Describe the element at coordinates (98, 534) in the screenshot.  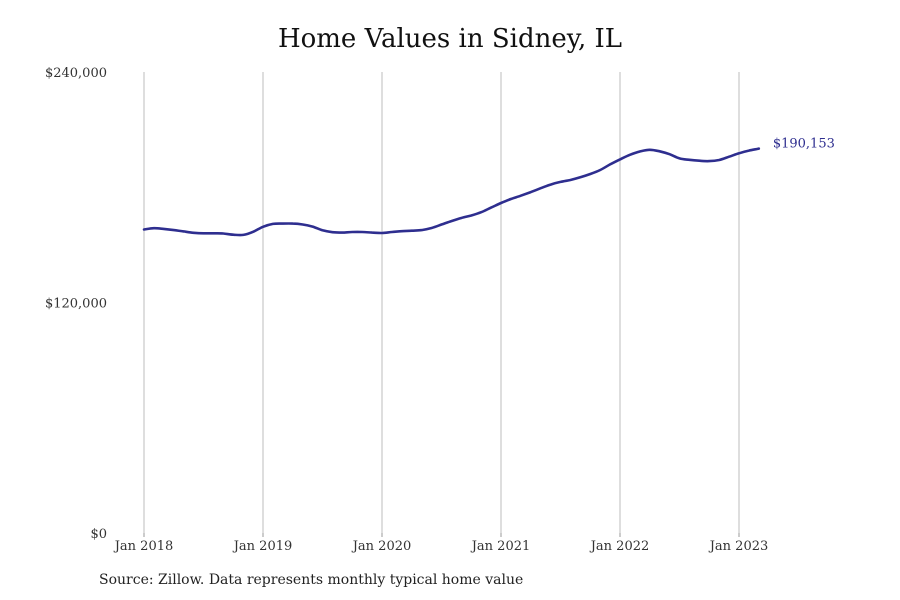
I see `y-tick-label: $0` at that location.